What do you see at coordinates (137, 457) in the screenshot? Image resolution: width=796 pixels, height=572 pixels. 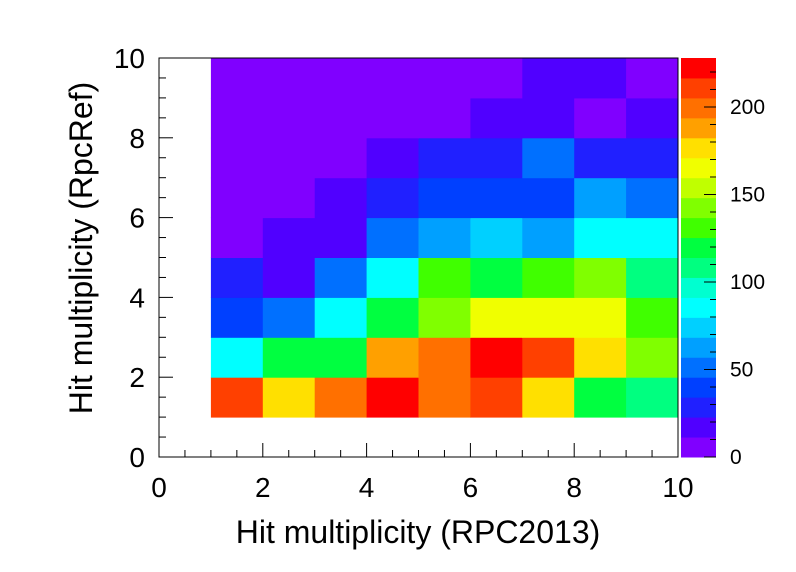 I see `y-tick-label: 0` at bounding box center [137, 457].